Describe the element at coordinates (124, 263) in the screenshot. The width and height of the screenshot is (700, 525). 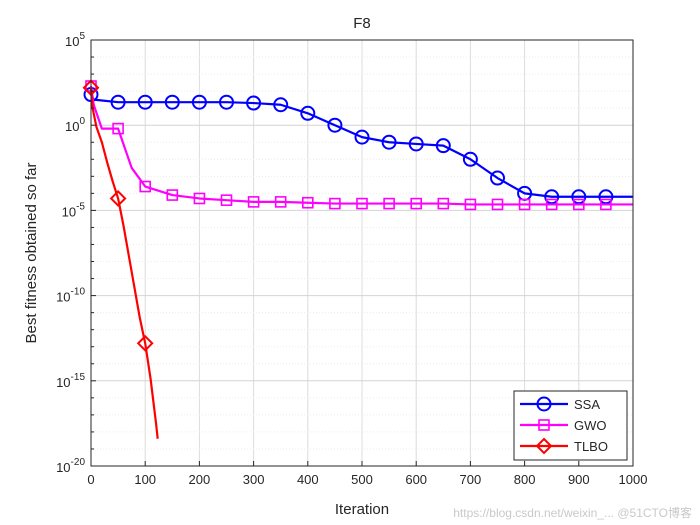
I see `series-line-tlbo` at that location.